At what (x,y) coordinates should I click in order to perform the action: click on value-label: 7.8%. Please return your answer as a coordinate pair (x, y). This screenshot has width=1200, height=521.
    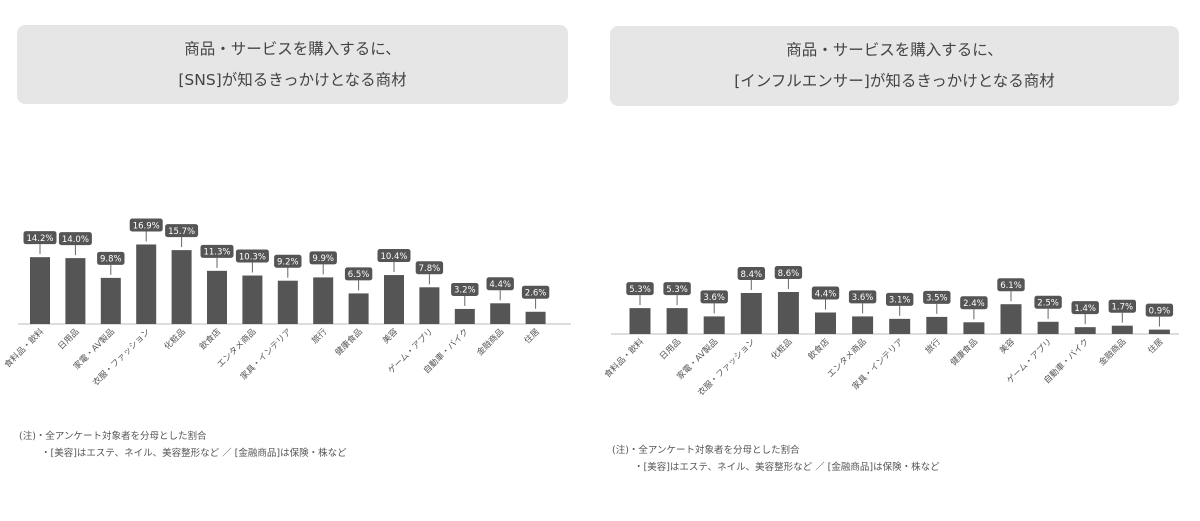
    Looking at the image, I should click on (430, 269).